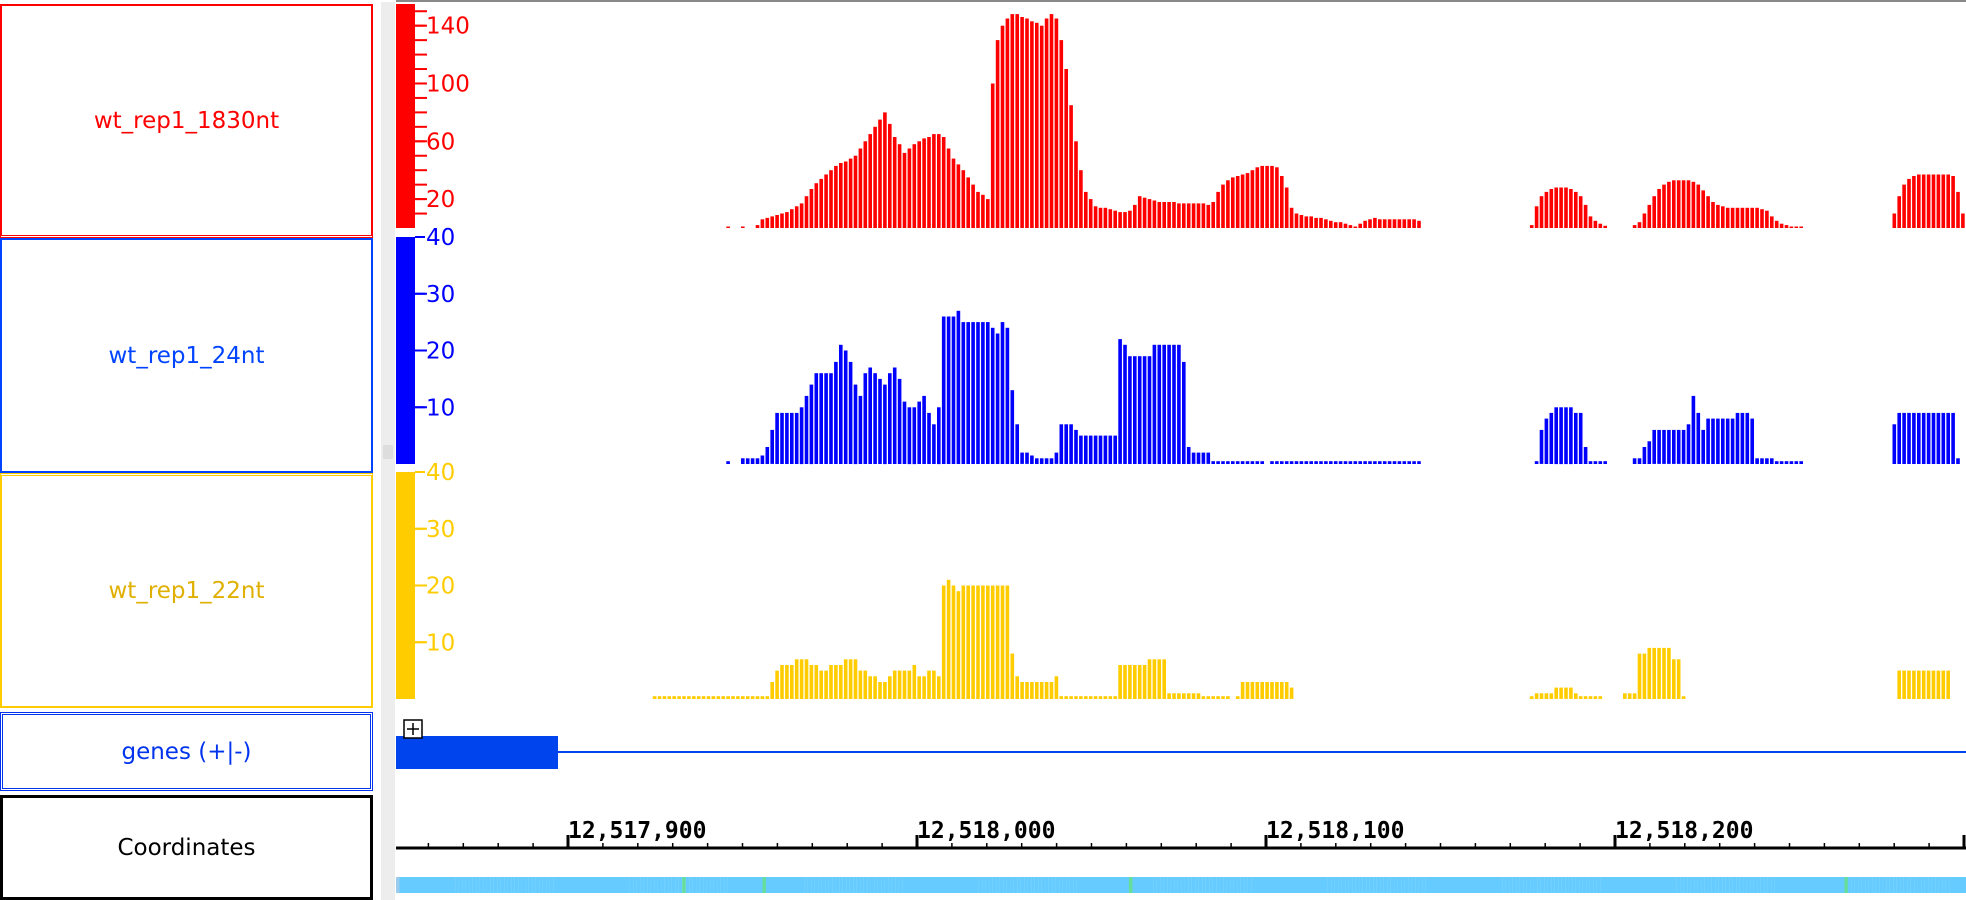 This screenshot has width=1966, height=900. What do you see at coordinates (1181, 744) in the screenshot?
I see `genes-track` at bounding box center [1181, 744].